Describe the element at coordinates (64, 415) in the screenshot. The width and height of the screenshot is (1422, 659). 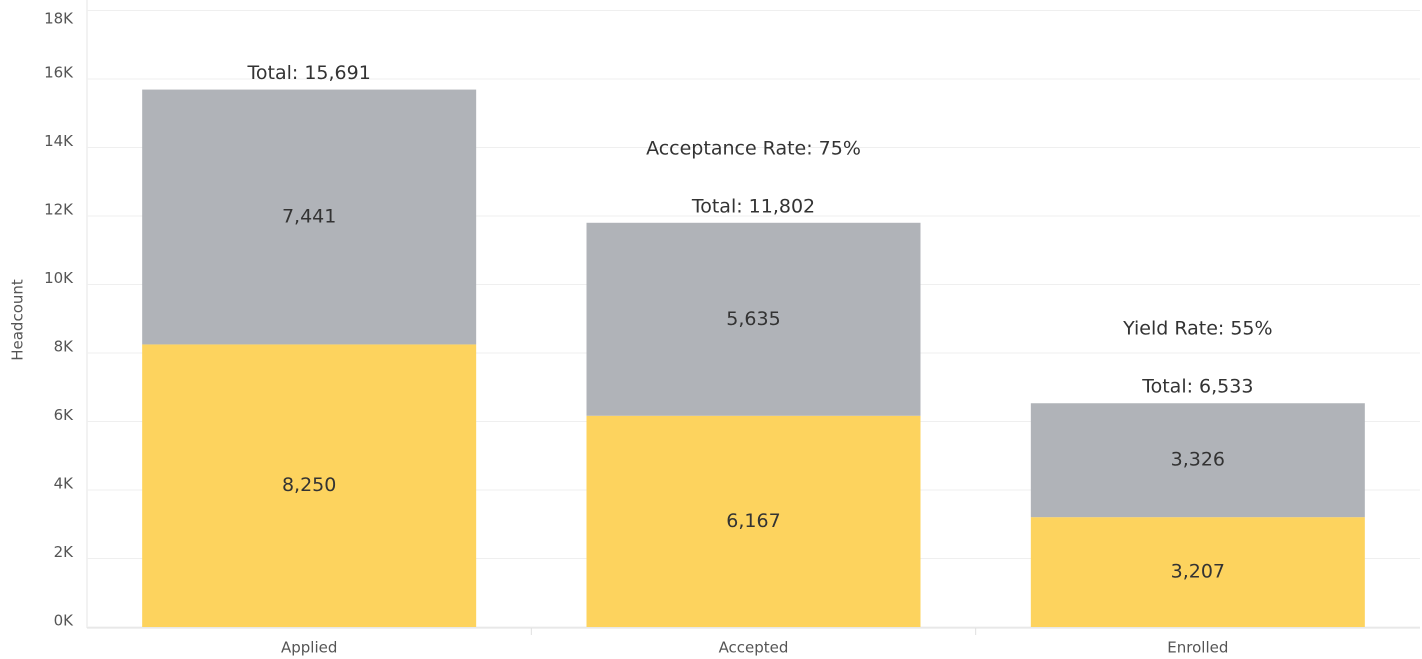
I see `y-tick-label: 6K` at that location.